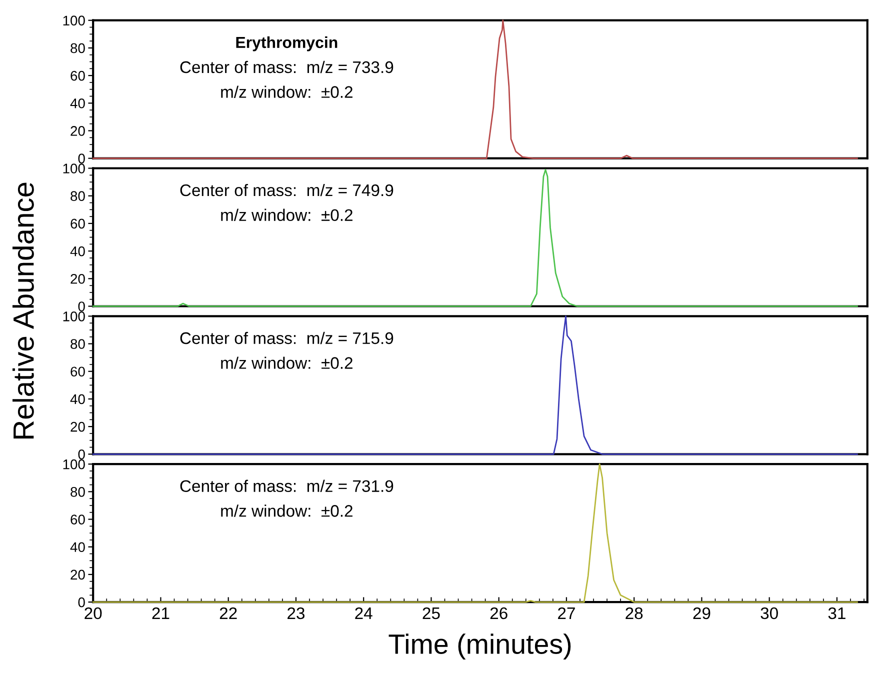  I want to click on annotation: Center of mass: m/z = 749.9, so click(287, 190).